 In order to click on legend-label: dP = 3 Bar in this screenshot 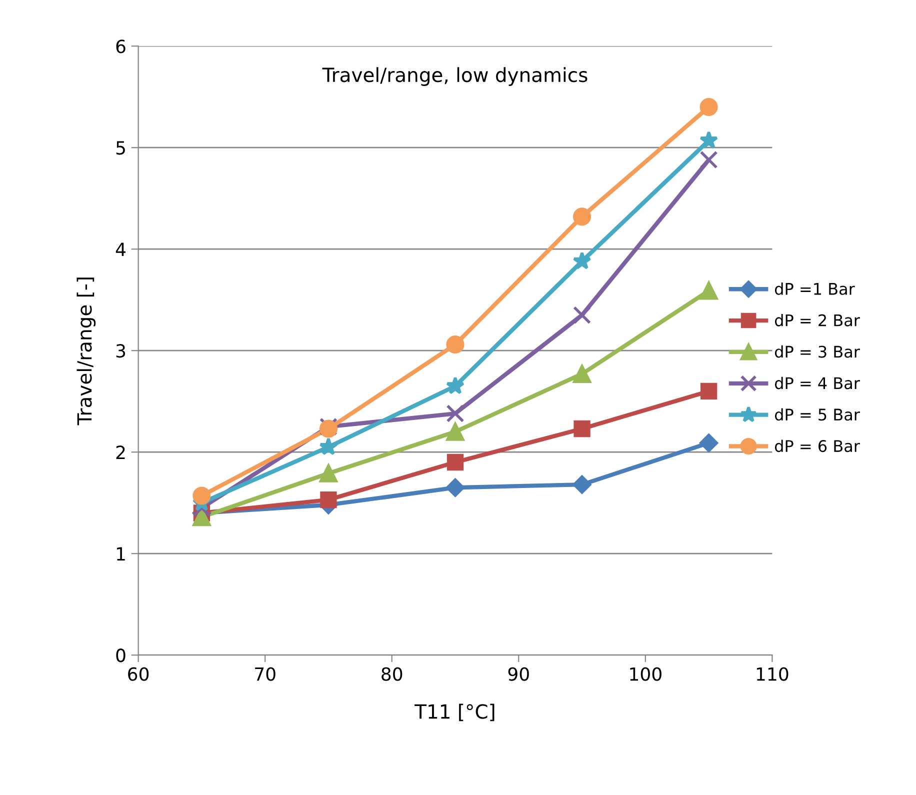, I will do `click(817, 351)`.